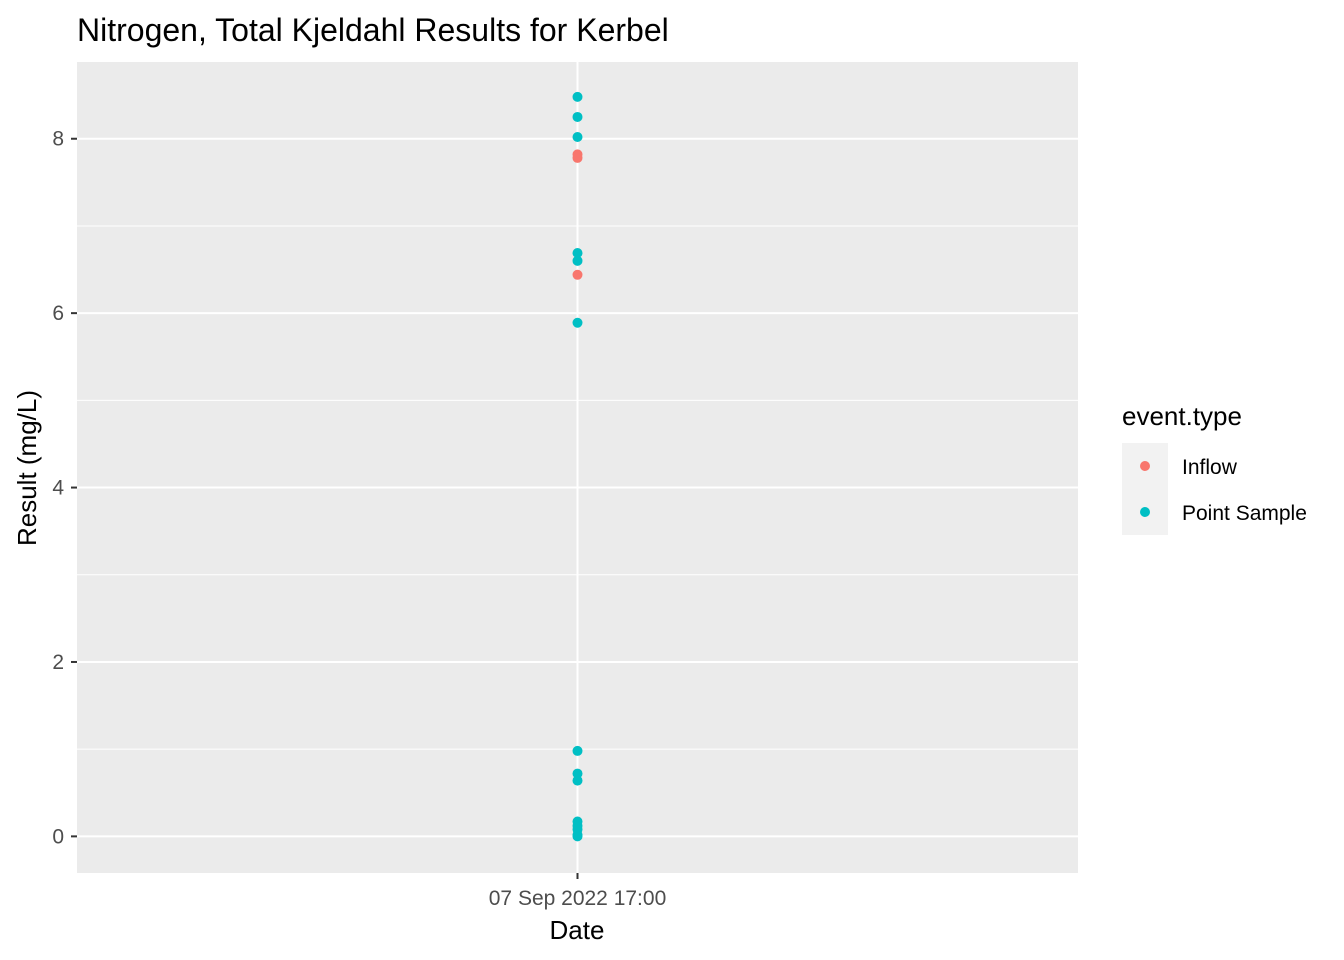 The height and width of the screenshot is (960, 1344). Describe the element at coordinates (1182, 416) in the screenshot. I see `legend-title: event.type` at that location.